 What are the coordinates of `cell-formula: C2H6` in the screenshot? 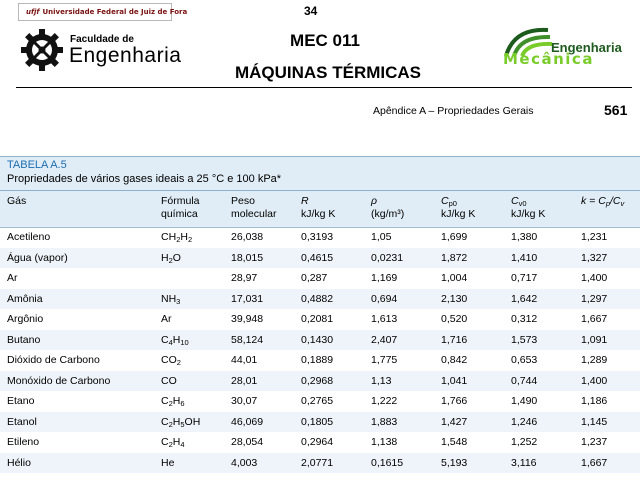 It's located at (173, 401).